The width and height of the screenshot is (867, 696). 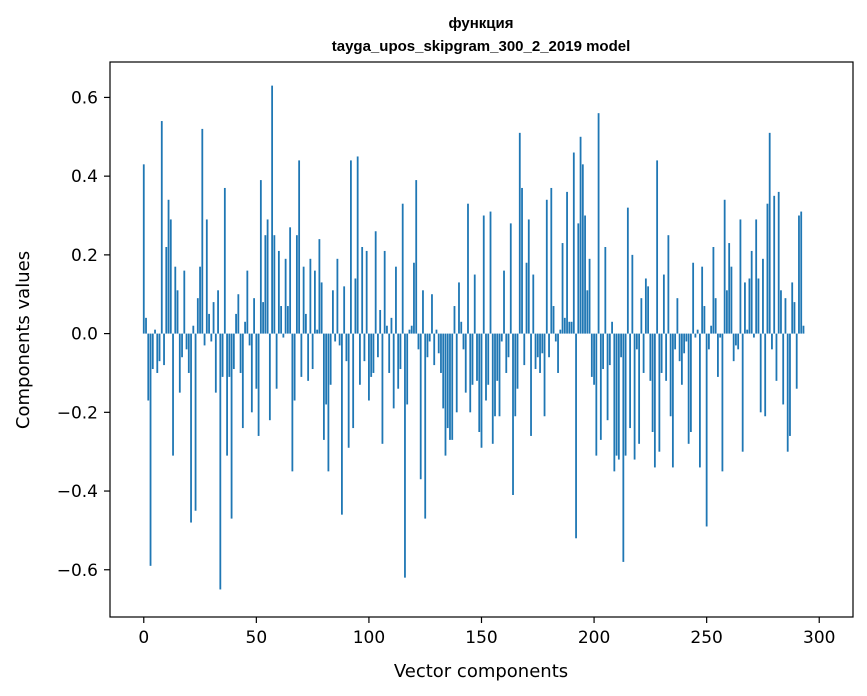 I want to click on y-tick-label: 0.6, so click(x=84, y=98).